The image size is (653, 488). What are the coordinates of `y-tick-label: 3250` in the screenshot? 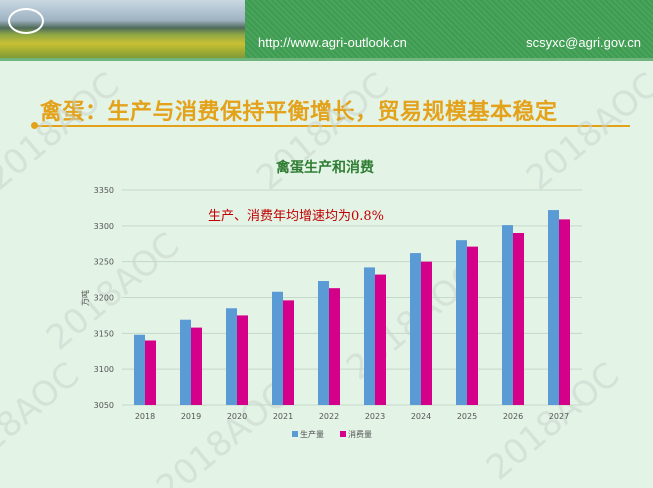 It's located at (104, 262).